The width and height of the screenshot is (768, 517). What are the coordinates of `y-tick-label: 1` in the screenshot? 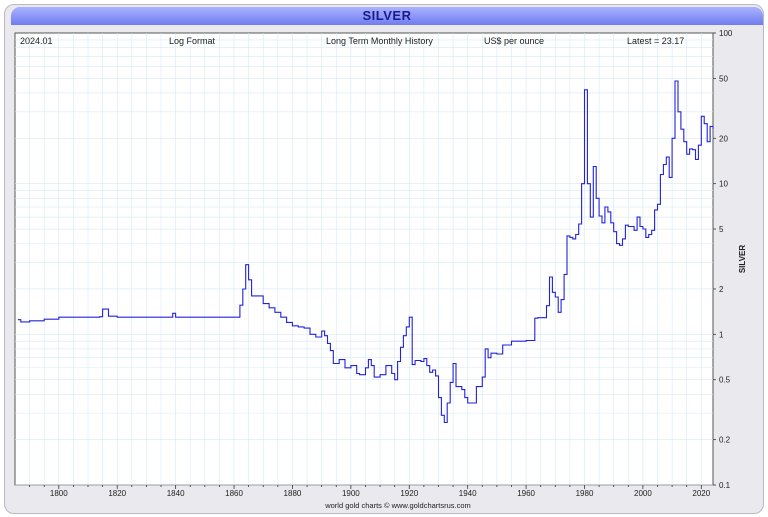 It's located at (721, 334).